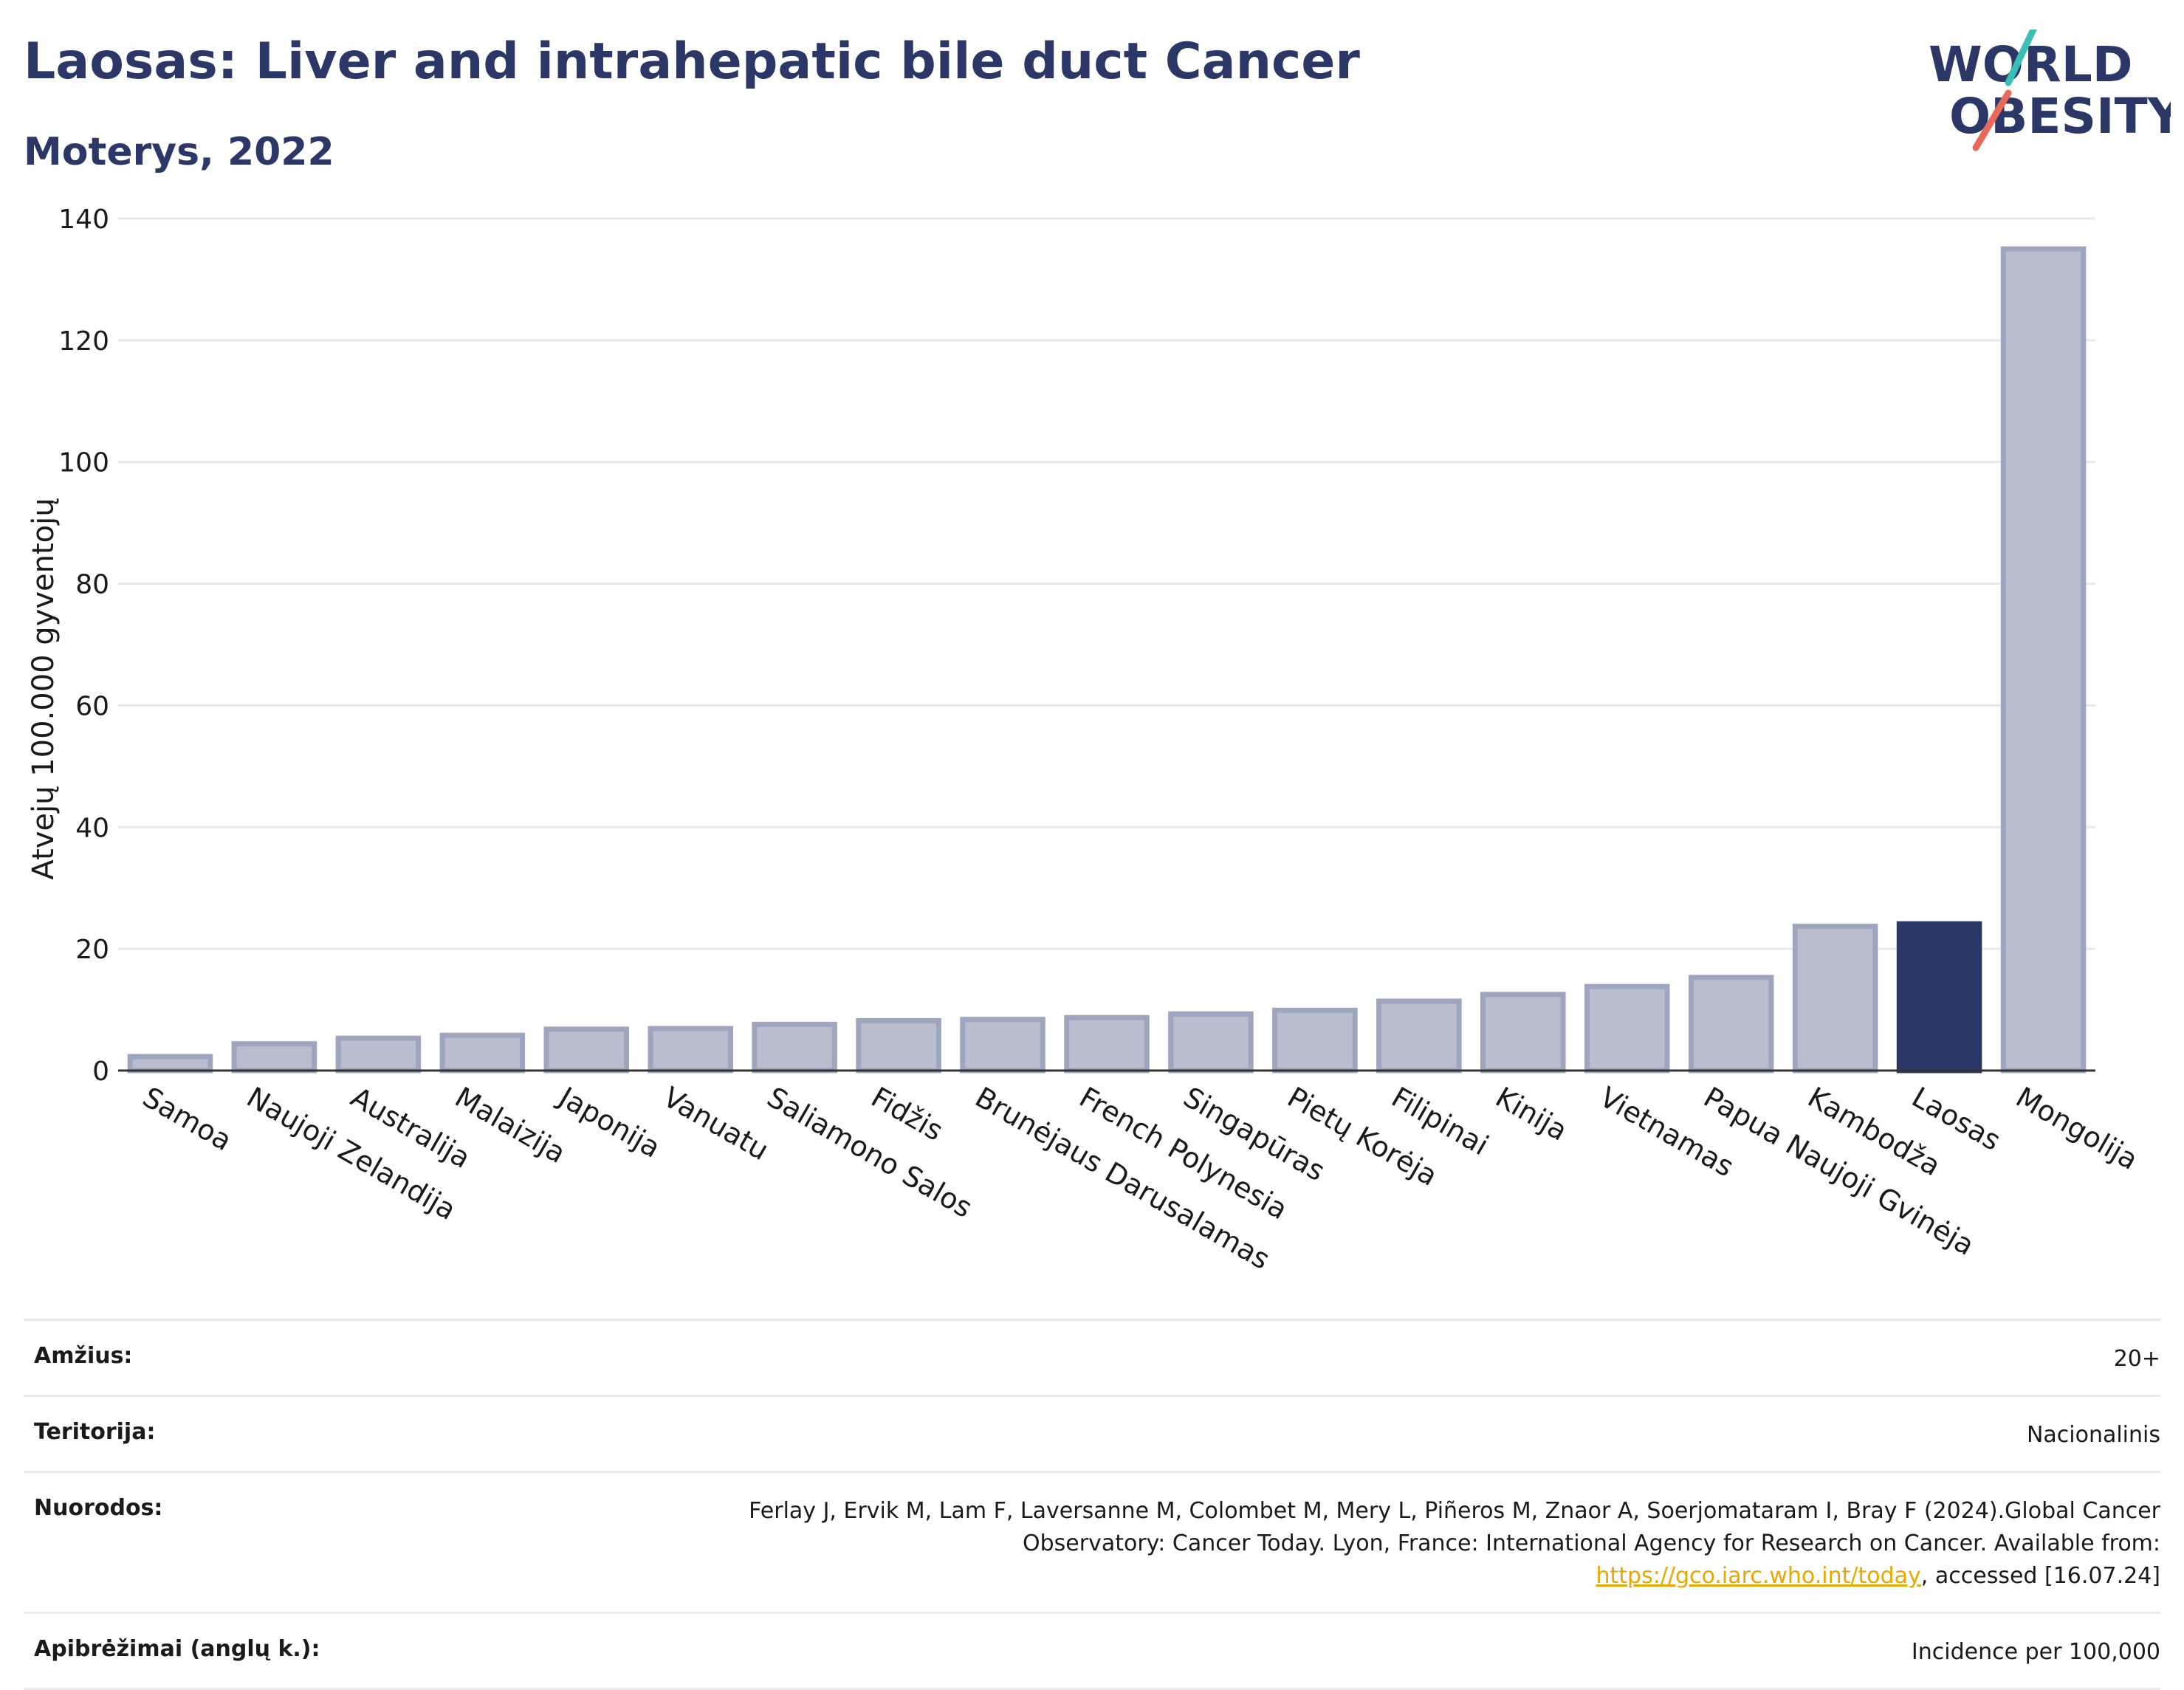 This screenshot has width=2184, height=1690. What do you see at coordinates (92, 585) in the screenshot?
I see `y-tick-label: 80` at bounding box center [92, 585].